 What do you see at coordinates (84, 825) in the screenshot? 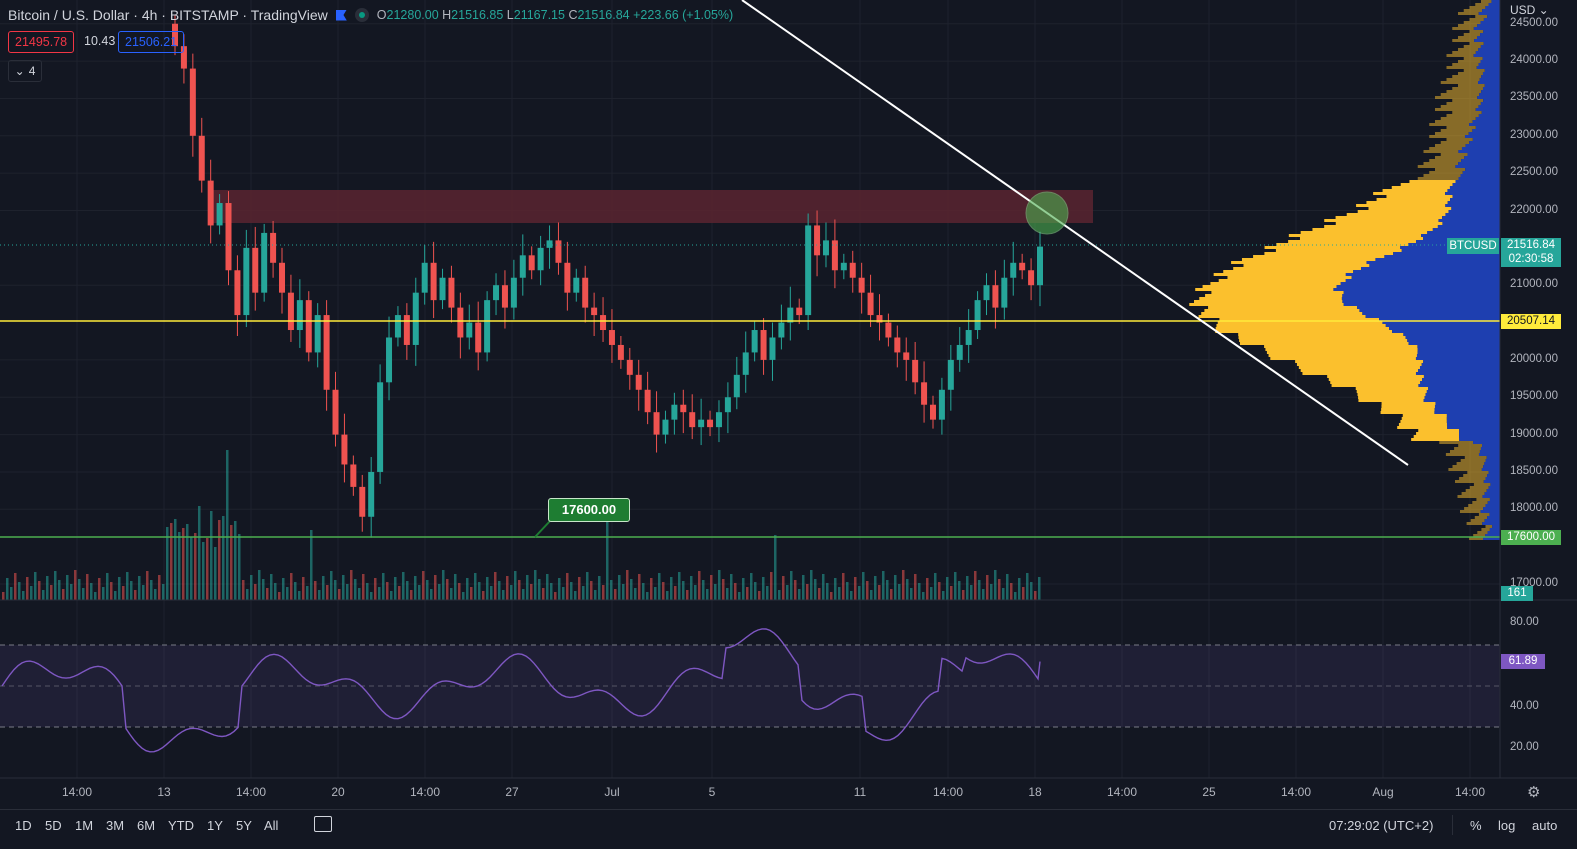
I see `range-button-1m: 1M` at bounding box center [84, 825].